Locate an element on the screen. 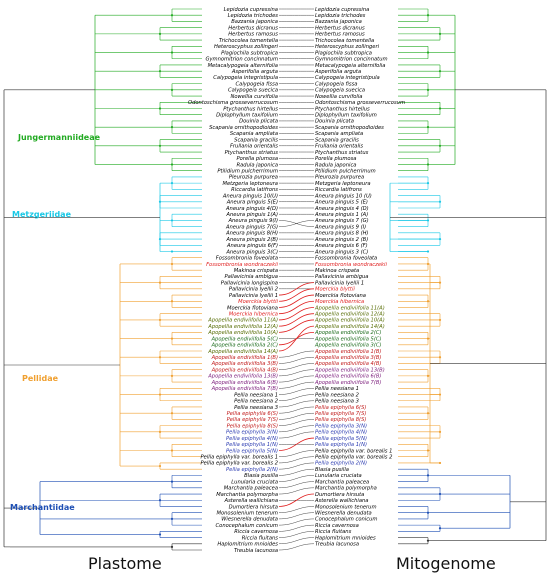  plastome-taxon-label: Trichocolea tomentella is located at coordinates (248, 41).